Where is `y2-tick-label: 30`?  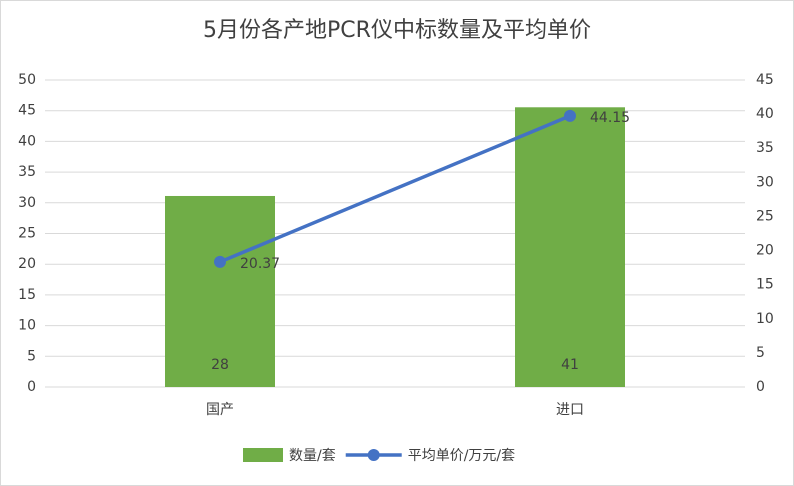
y2-tick-label: 30 is located at coordinates (765, 182).